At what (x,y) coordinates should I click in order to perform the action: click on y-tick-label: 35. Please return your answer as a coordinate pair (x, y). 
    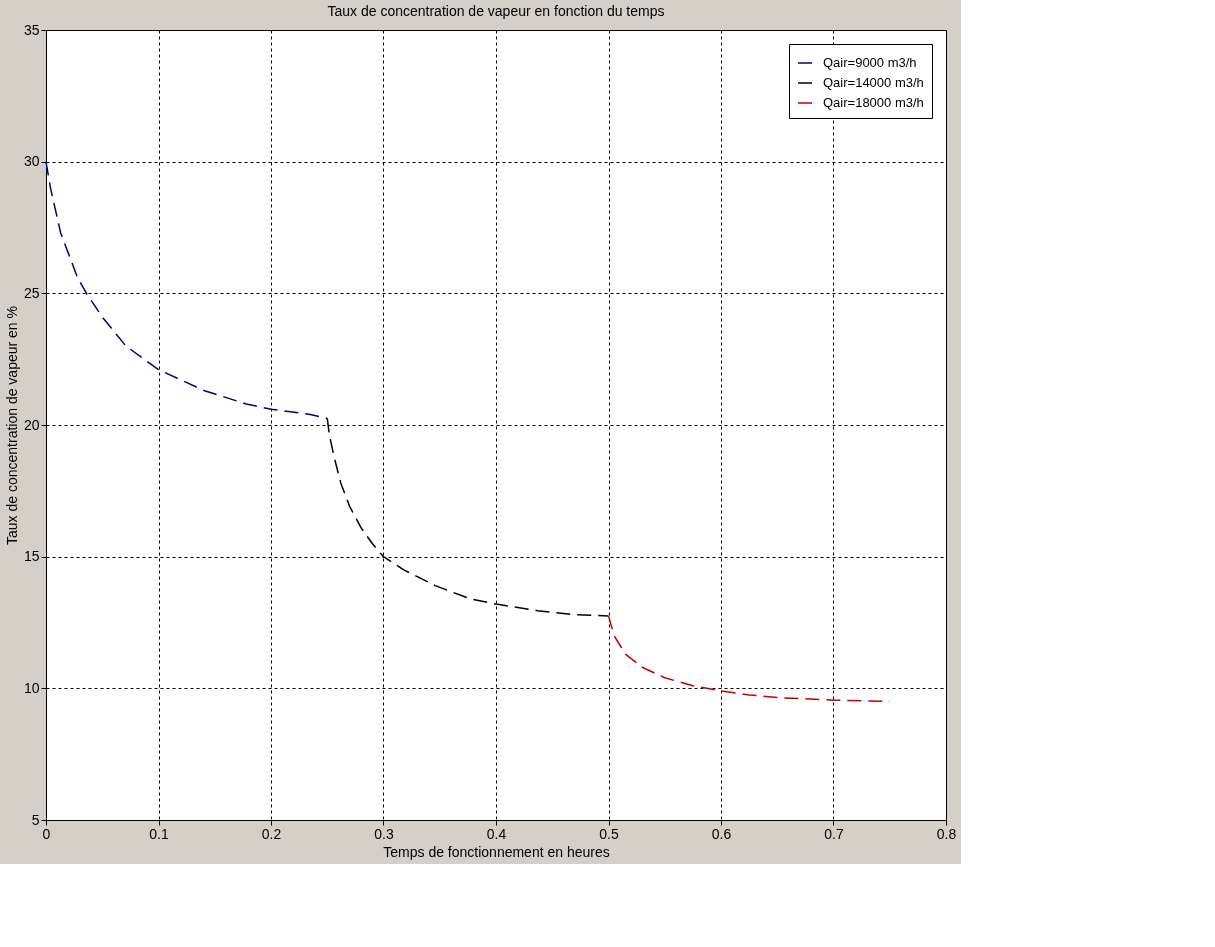
    Looking at the image, I should click on (31, 29).